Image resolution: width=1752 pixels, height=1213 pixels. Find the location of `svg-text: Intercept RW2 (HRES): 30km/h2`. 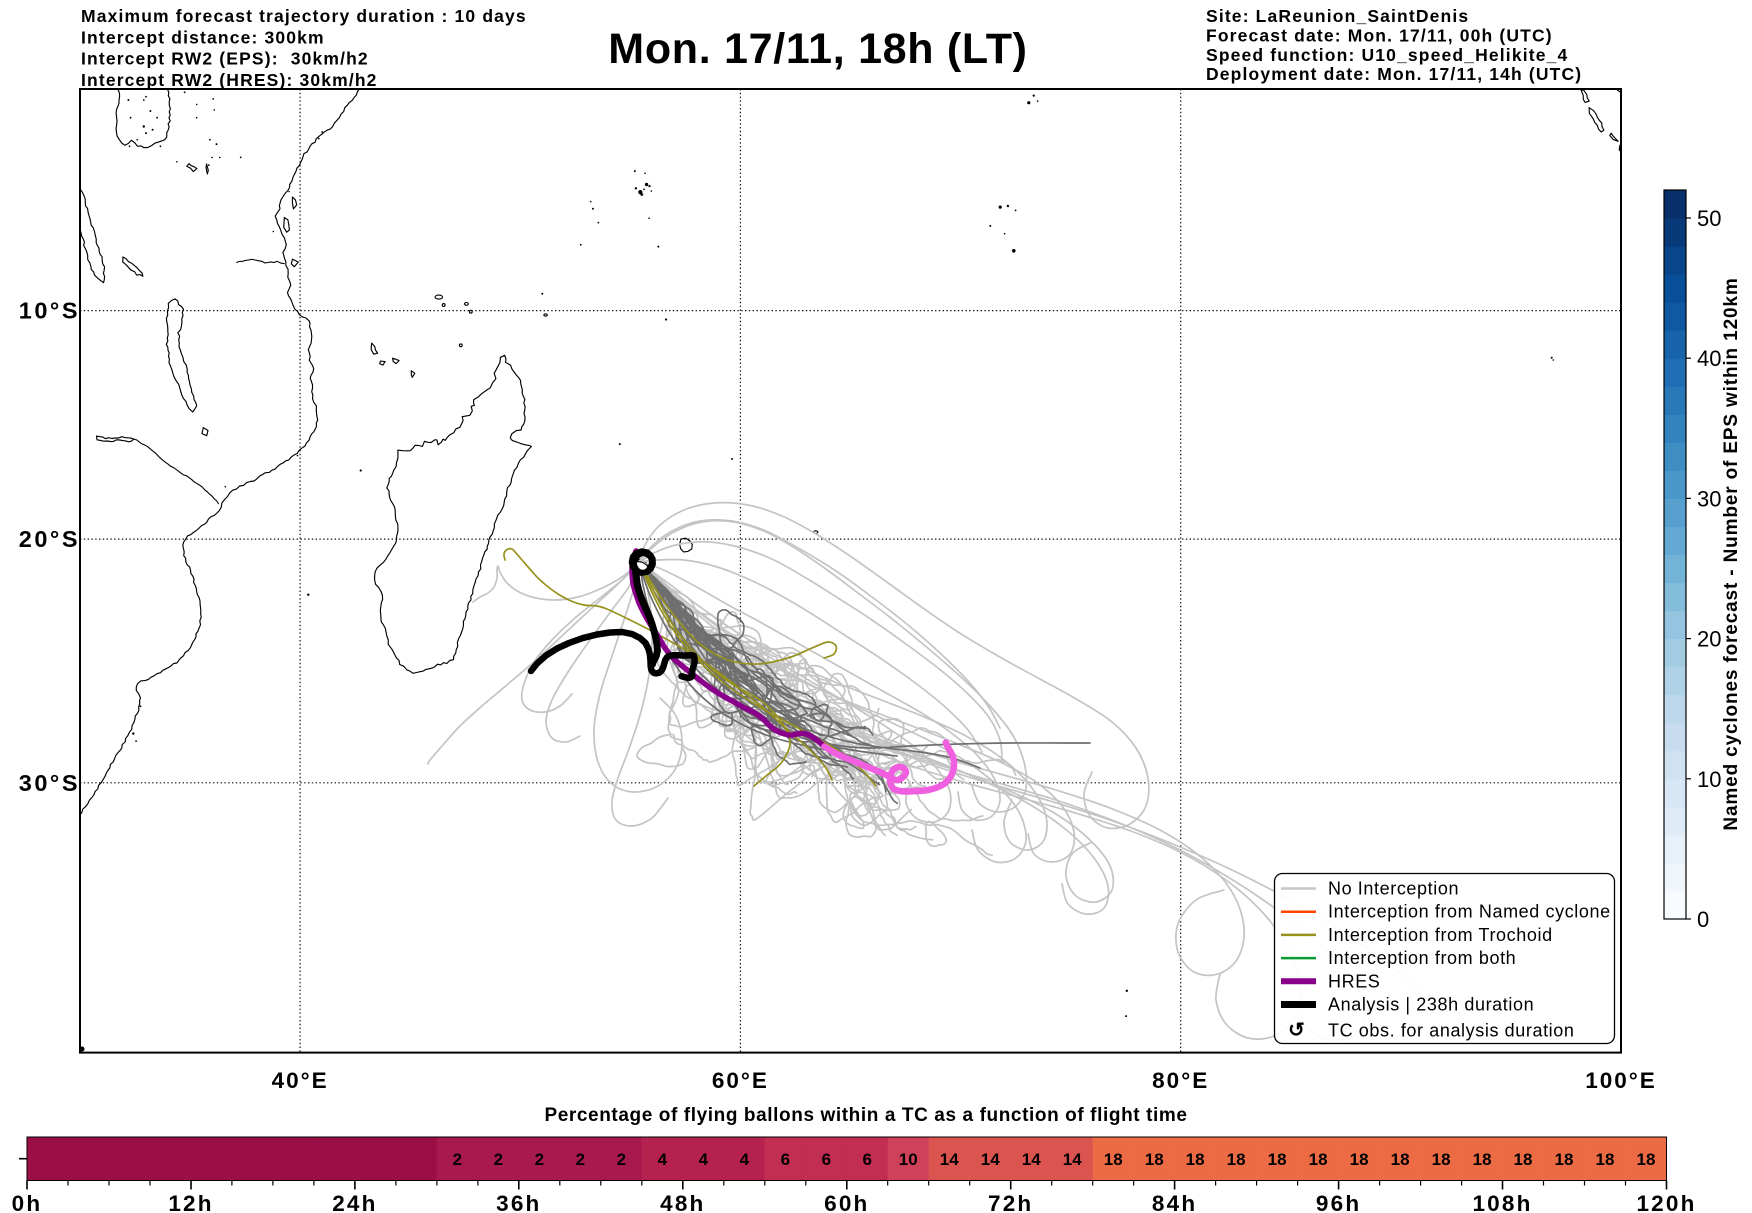

svg-text: Intercept RW2 (HRES): 30km/h2 is located at coordinates (229, 80).